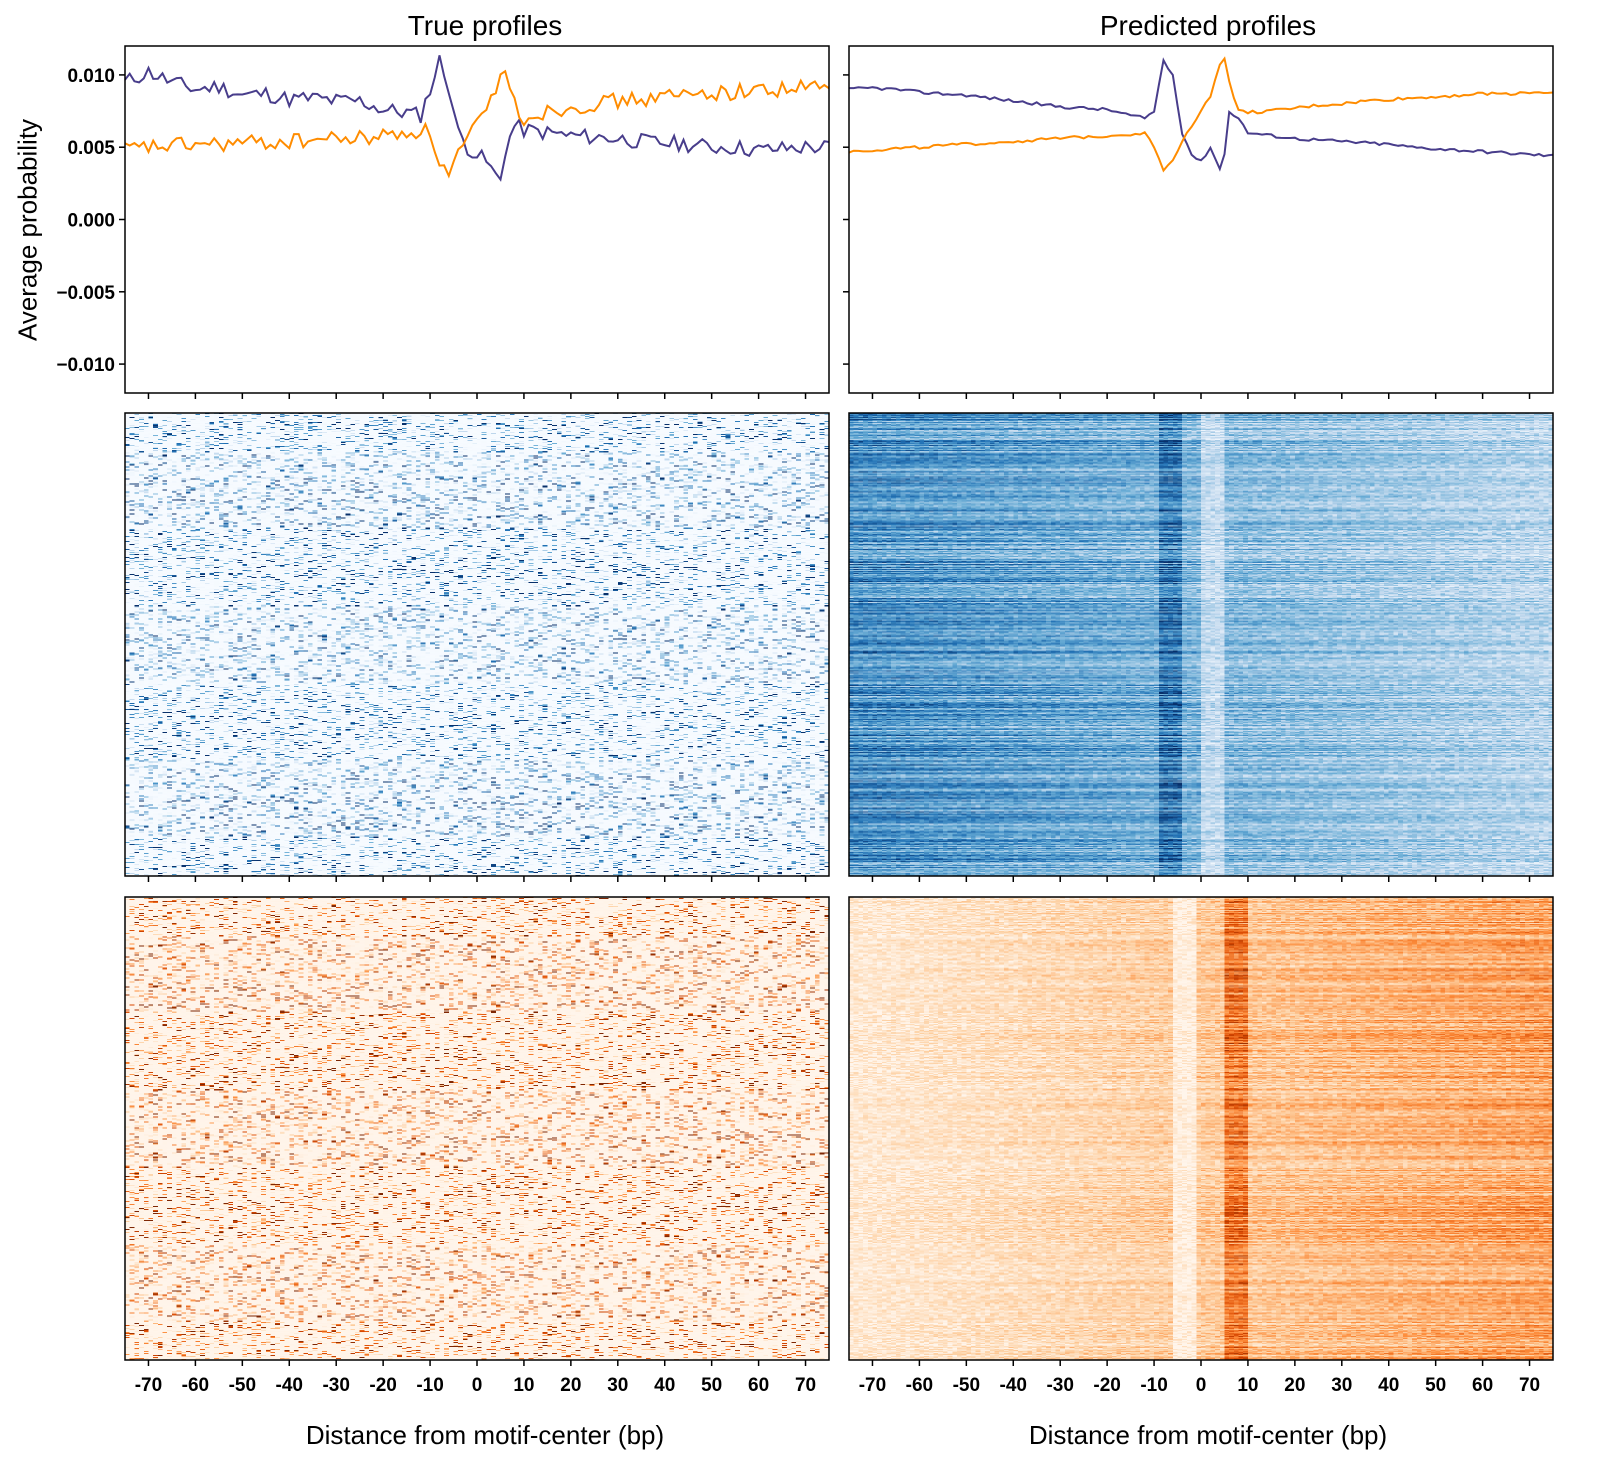 The width and height of the screenshot is (1600, 1468). I want to click on heatmap-predicted-negative-strand, so click(1201, 1128).